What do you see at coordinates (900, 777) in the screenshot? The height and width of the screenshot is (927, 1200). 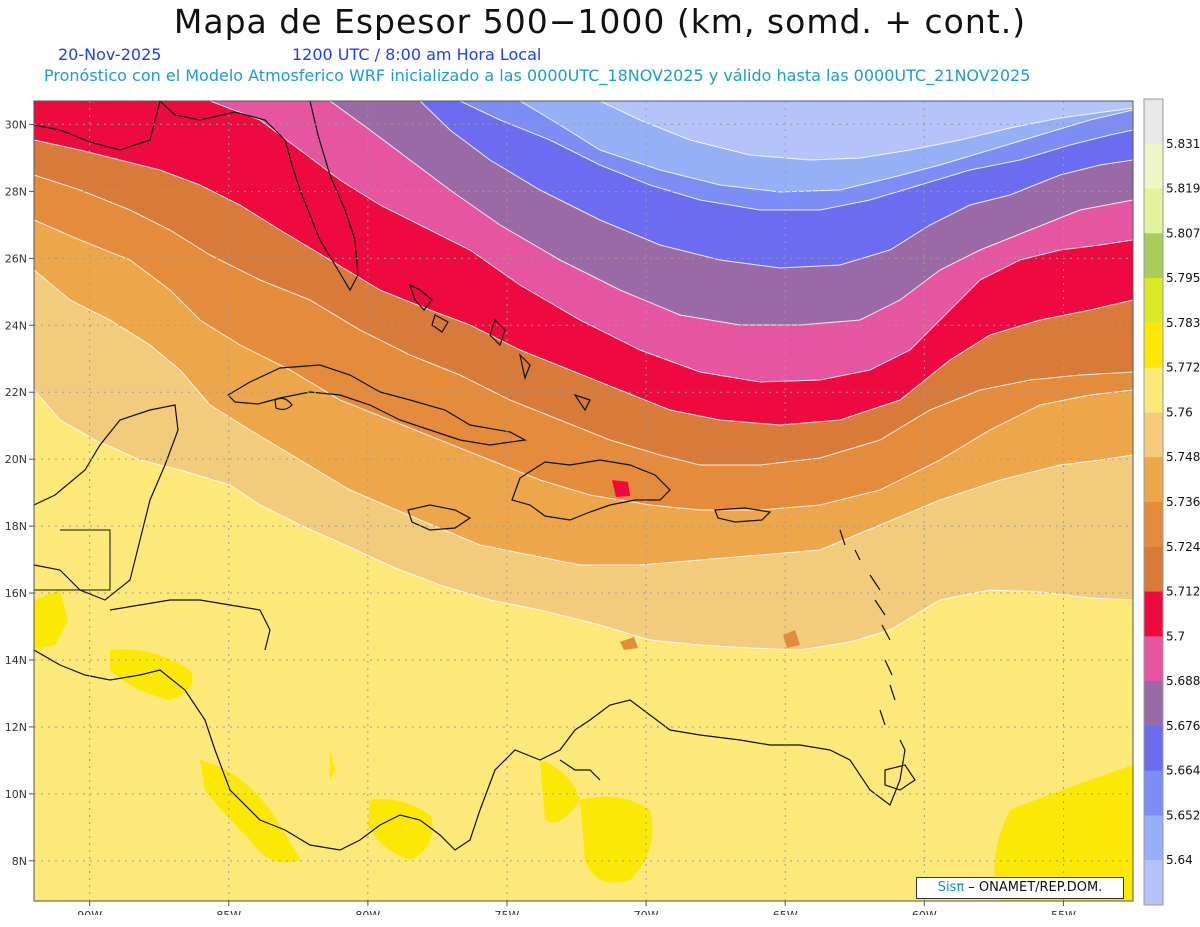 I see `coast-trinidad` at bounding box center [900, 777].